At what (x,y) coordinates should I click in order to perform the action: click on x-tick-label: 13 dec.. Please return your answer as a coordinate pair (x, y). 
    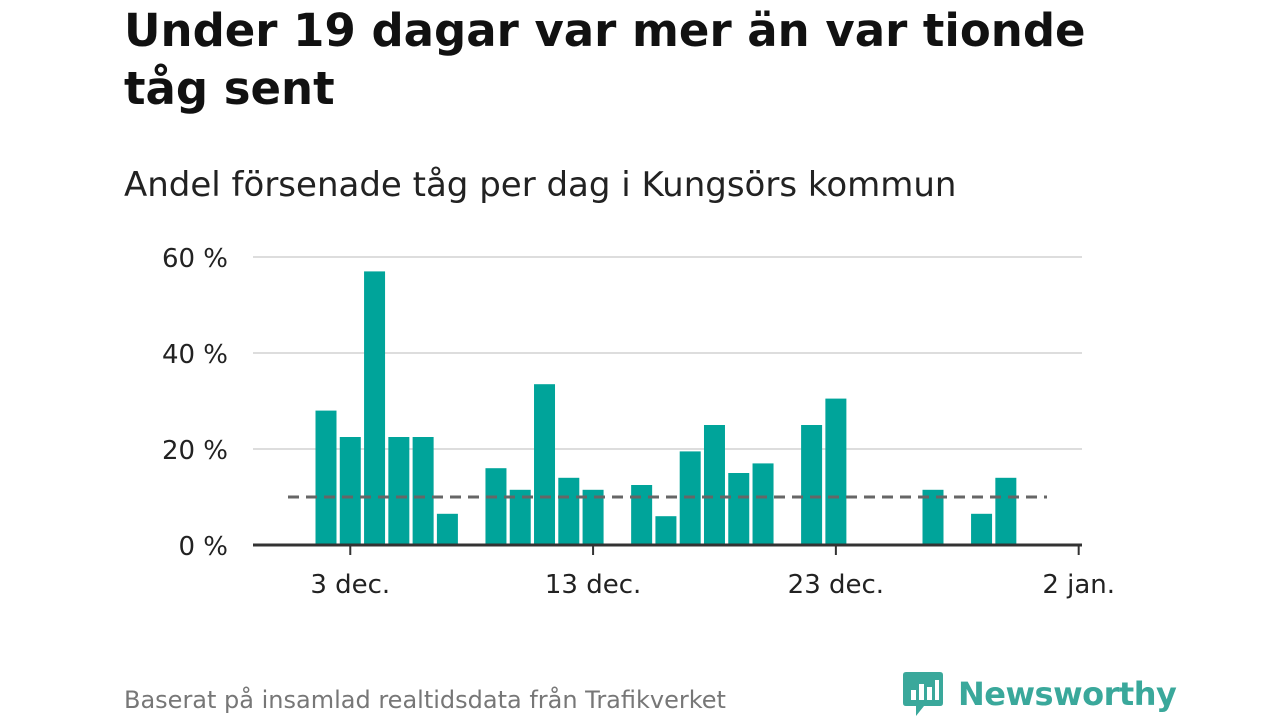
    Looking at the image, I should click on (593, 585).